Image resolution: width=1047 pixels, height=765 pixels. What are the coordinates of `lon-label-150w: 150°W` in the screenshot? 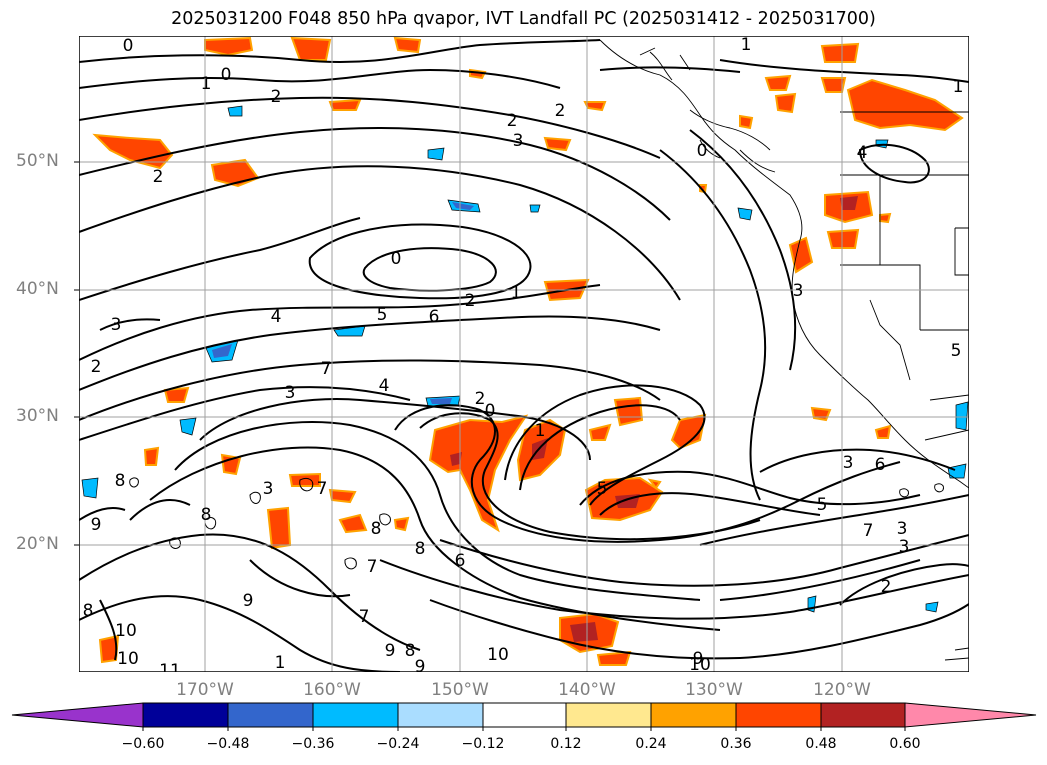 It's located at (460, 690).